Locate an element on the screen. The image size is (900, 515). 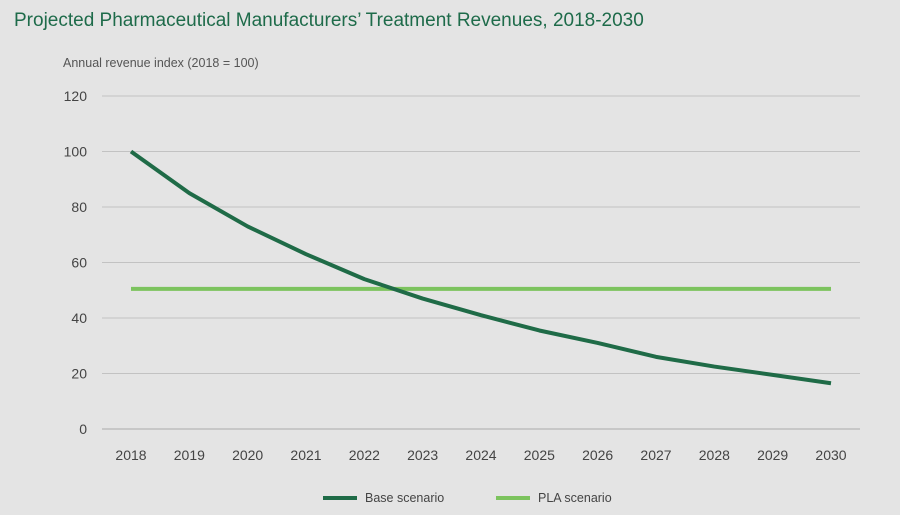
x-tick-label: 2021 is located at coordinates (305, 455).